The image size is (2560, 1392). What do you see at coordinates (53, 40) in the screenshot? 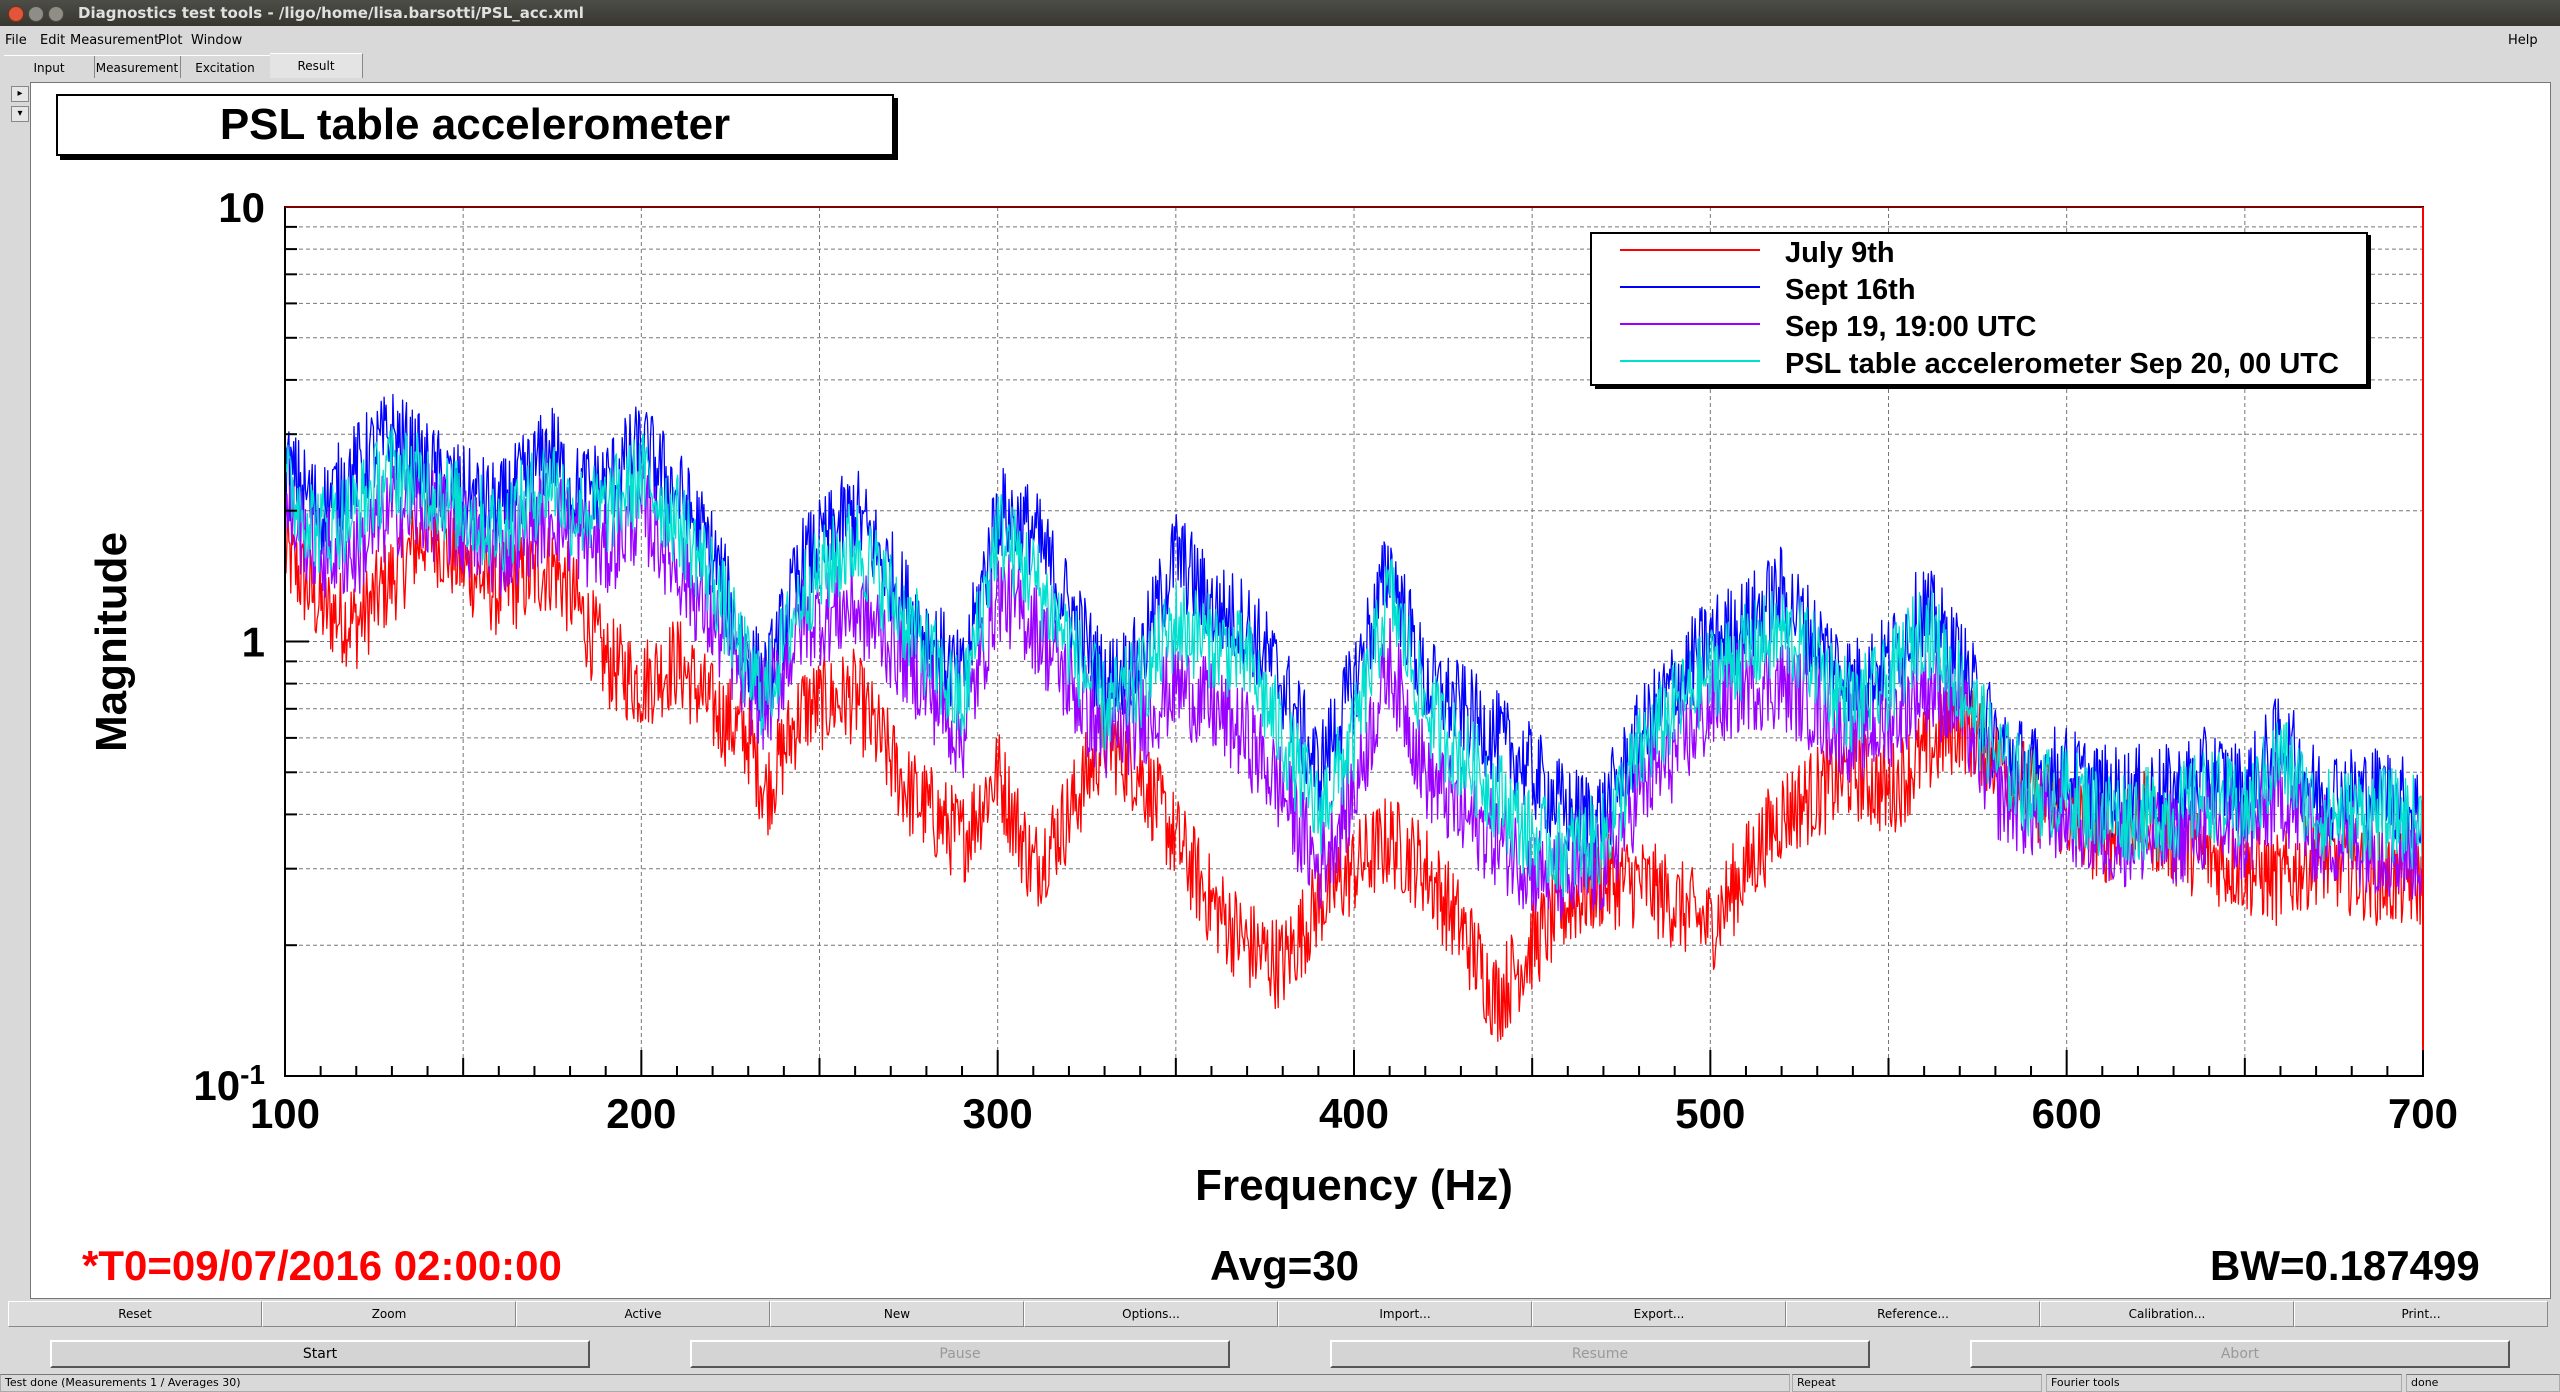
I see `menu-edit: Edit` at bounding box center [53, 40].